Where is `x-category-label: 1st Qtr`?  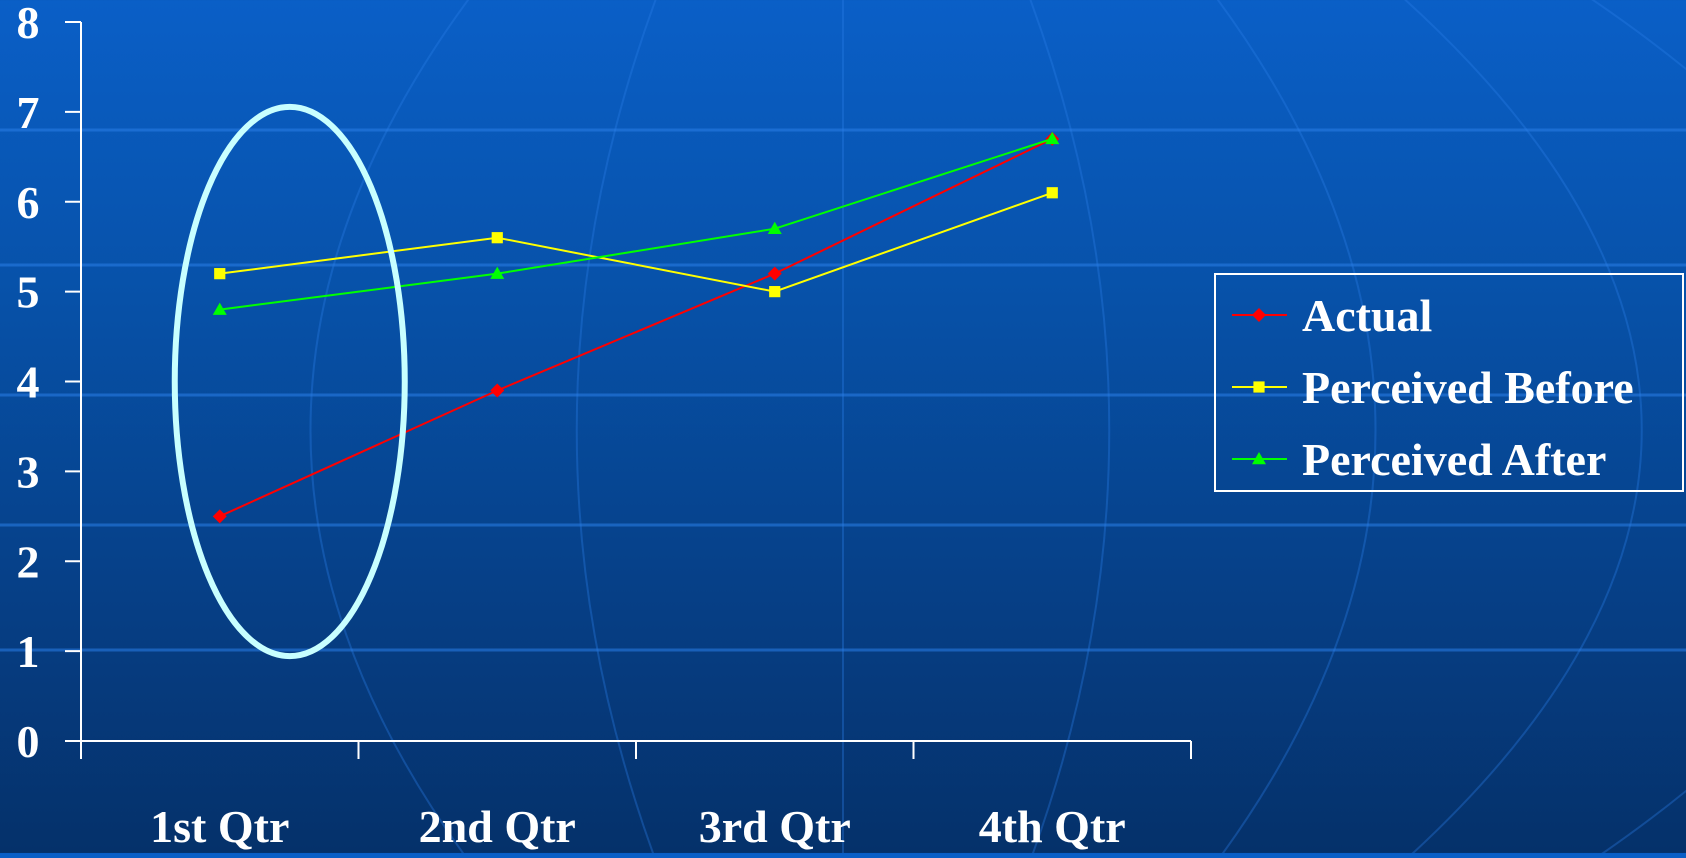
x-category-label: 1st Qtr is located at coordinates (219, 826).